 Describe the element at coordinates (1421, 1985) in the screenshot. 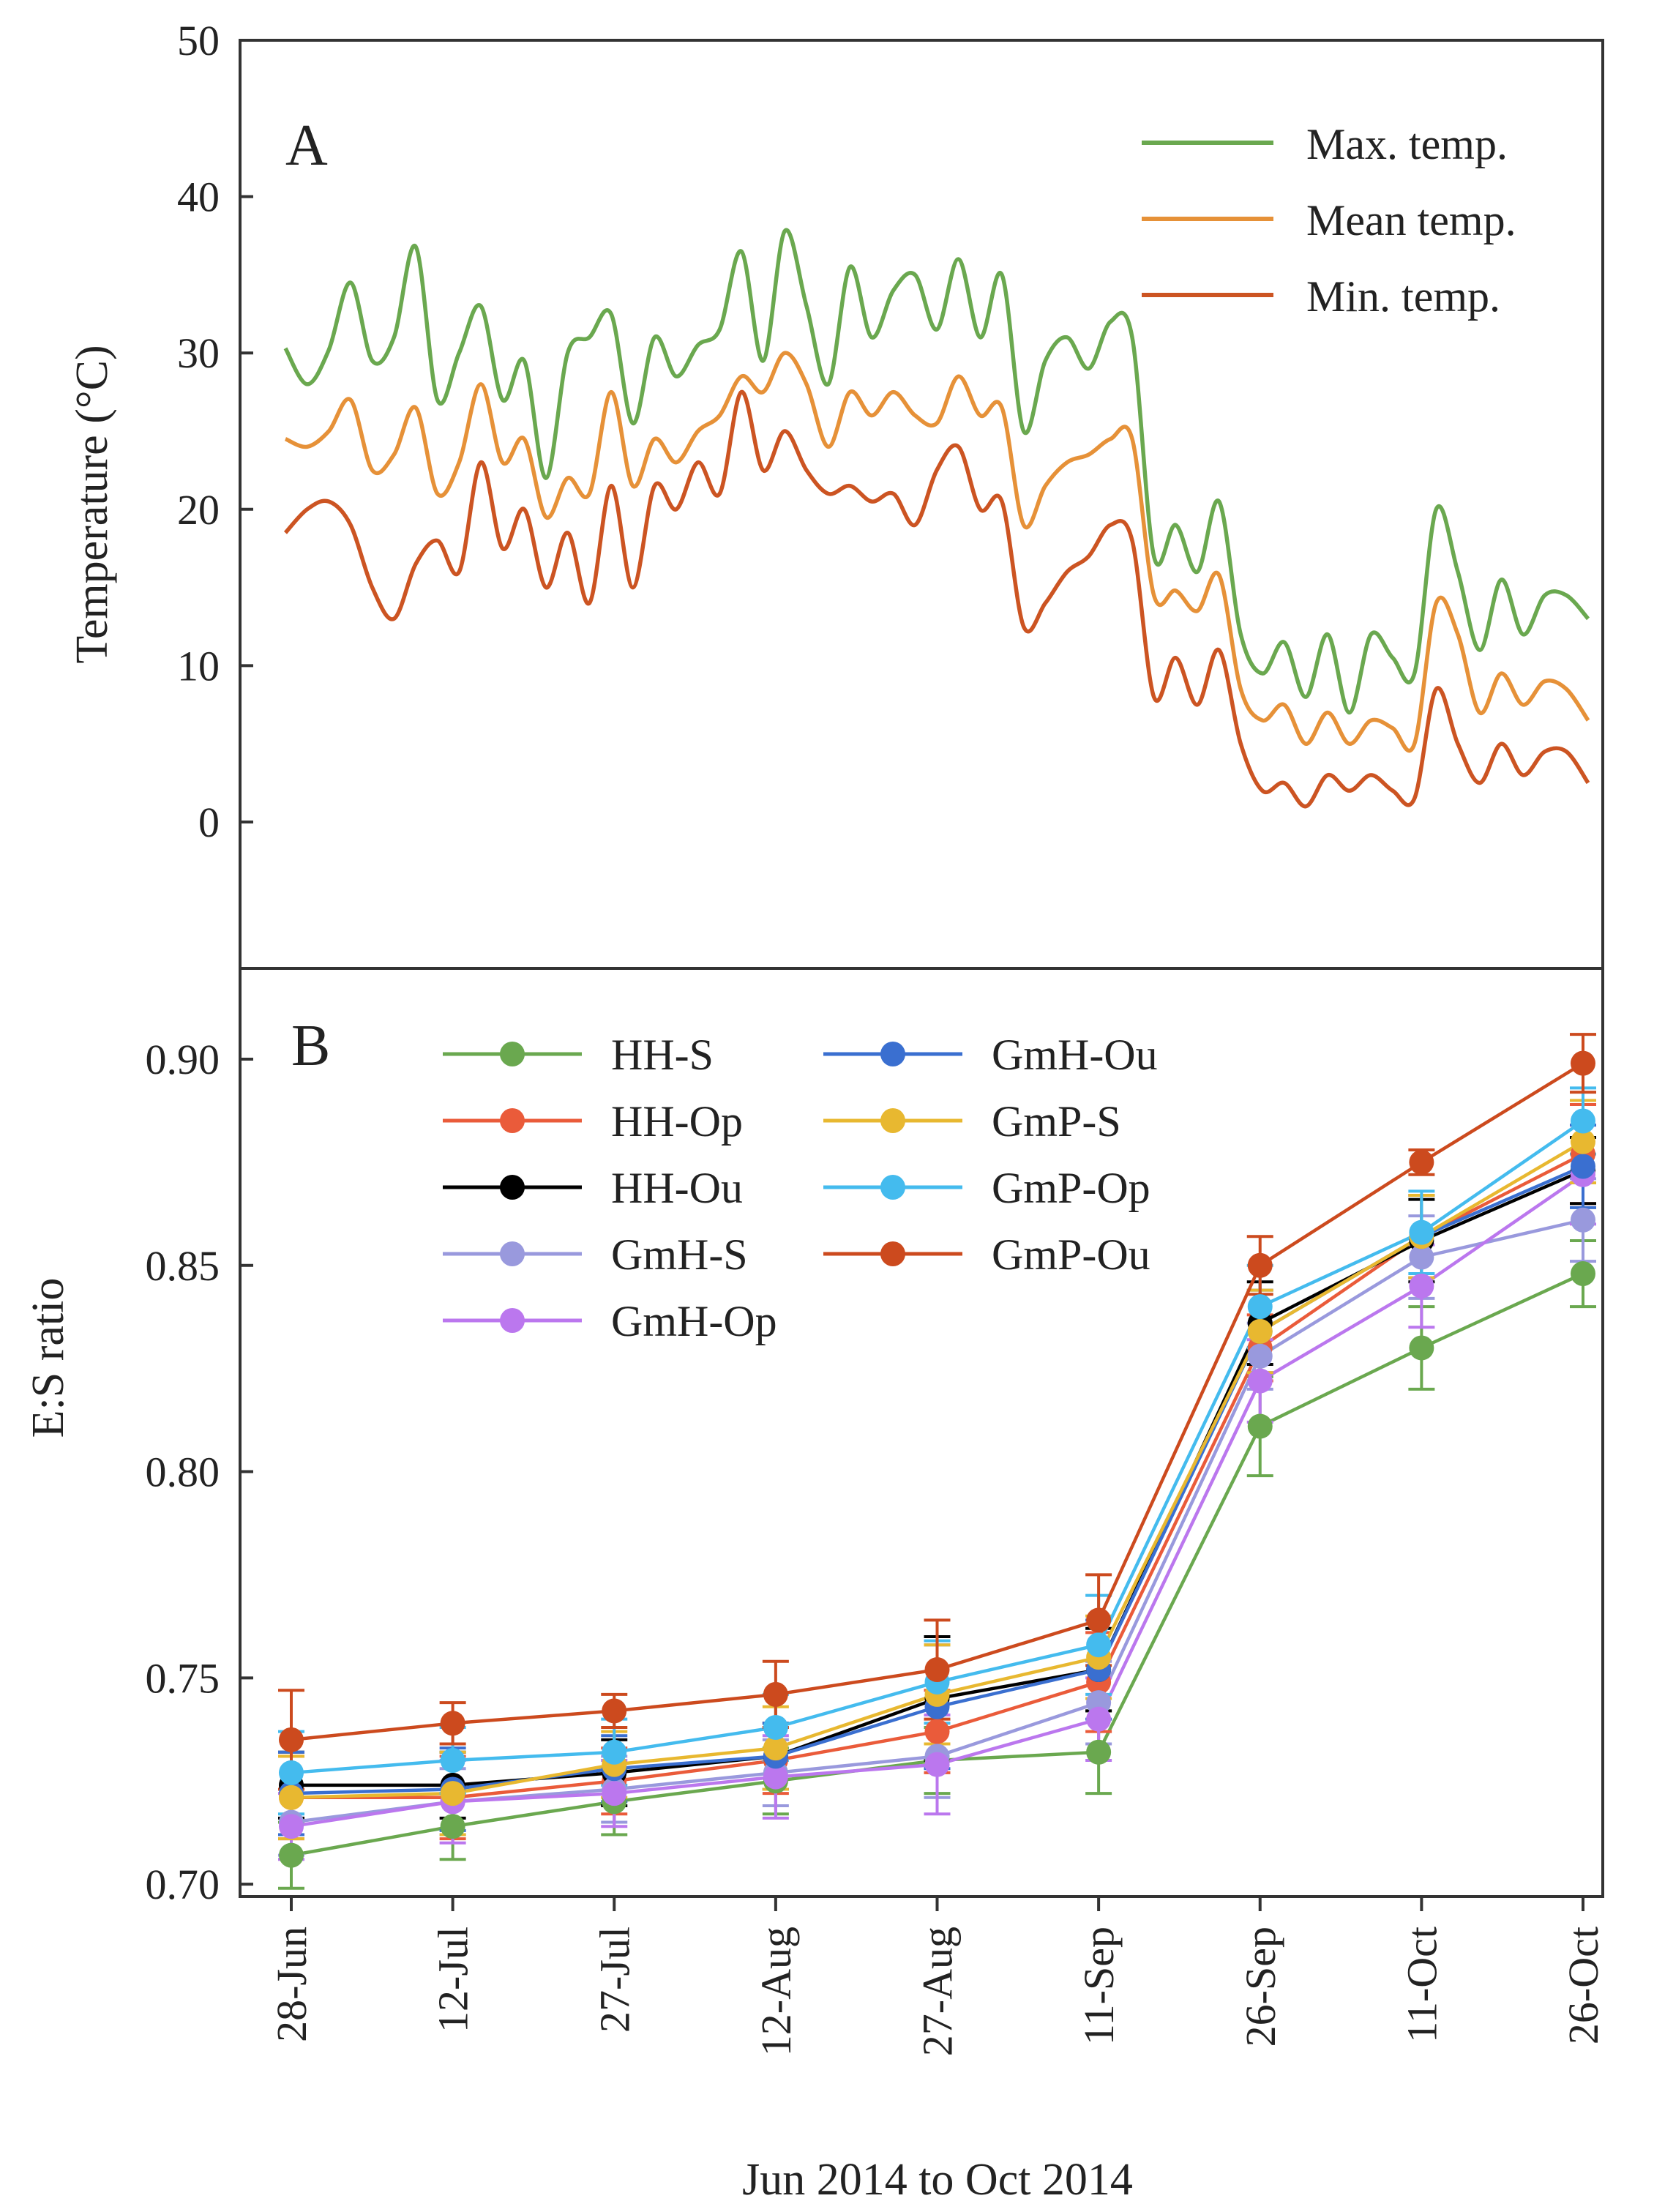

I see `panel-b-xtick-label: 11-Oct` at that location.